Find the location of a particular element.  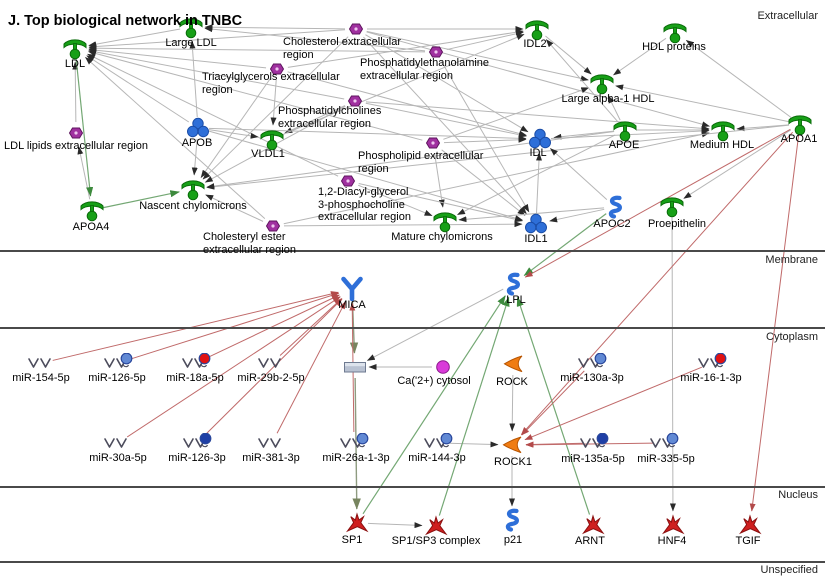

edge-apoa1-tgif is located at coordinates (774, 323).